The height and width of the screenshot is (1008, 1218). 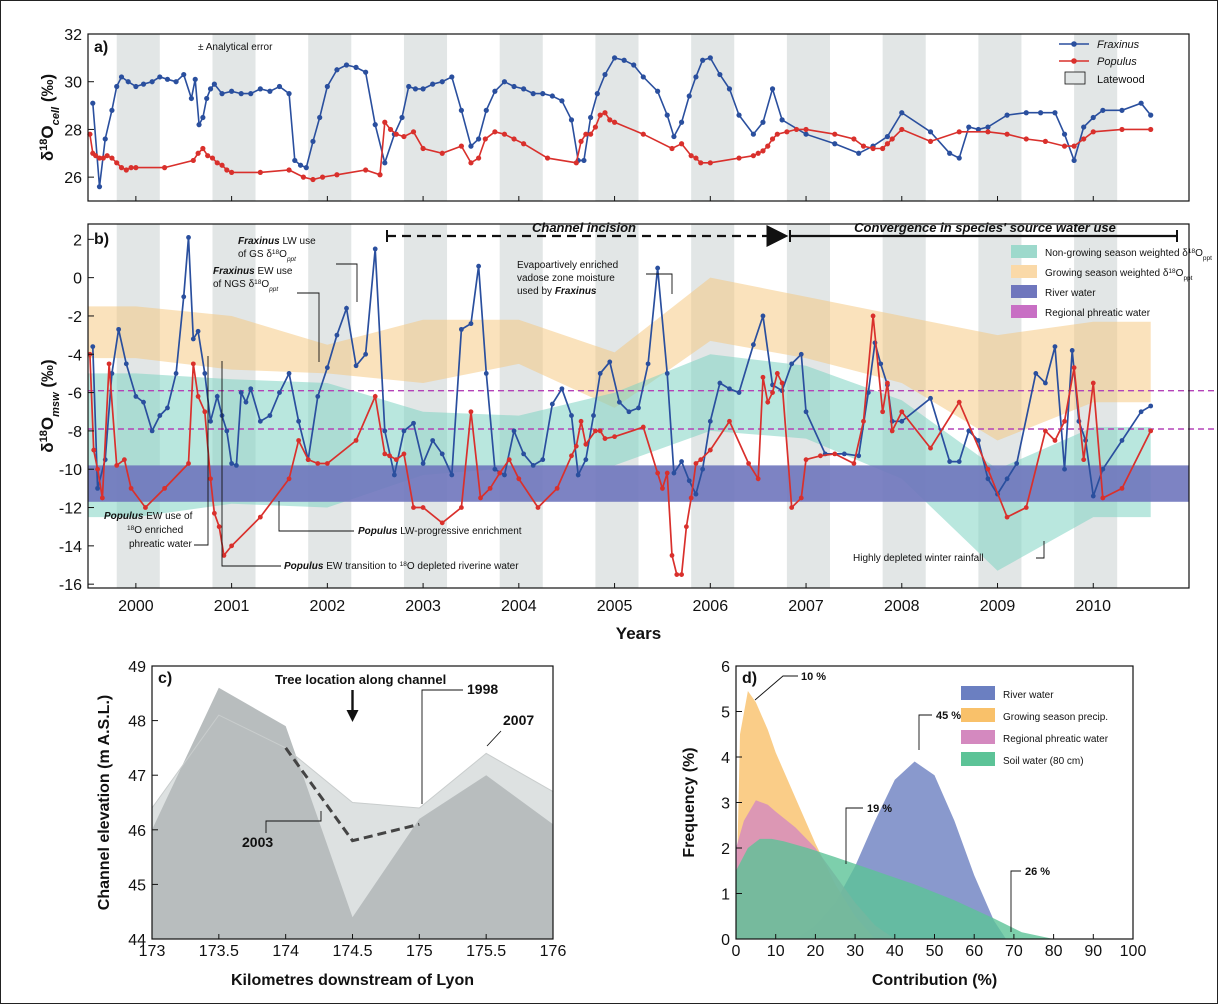 I want to click on ytick-label-a-1: 28, so click(x=73, y=130).